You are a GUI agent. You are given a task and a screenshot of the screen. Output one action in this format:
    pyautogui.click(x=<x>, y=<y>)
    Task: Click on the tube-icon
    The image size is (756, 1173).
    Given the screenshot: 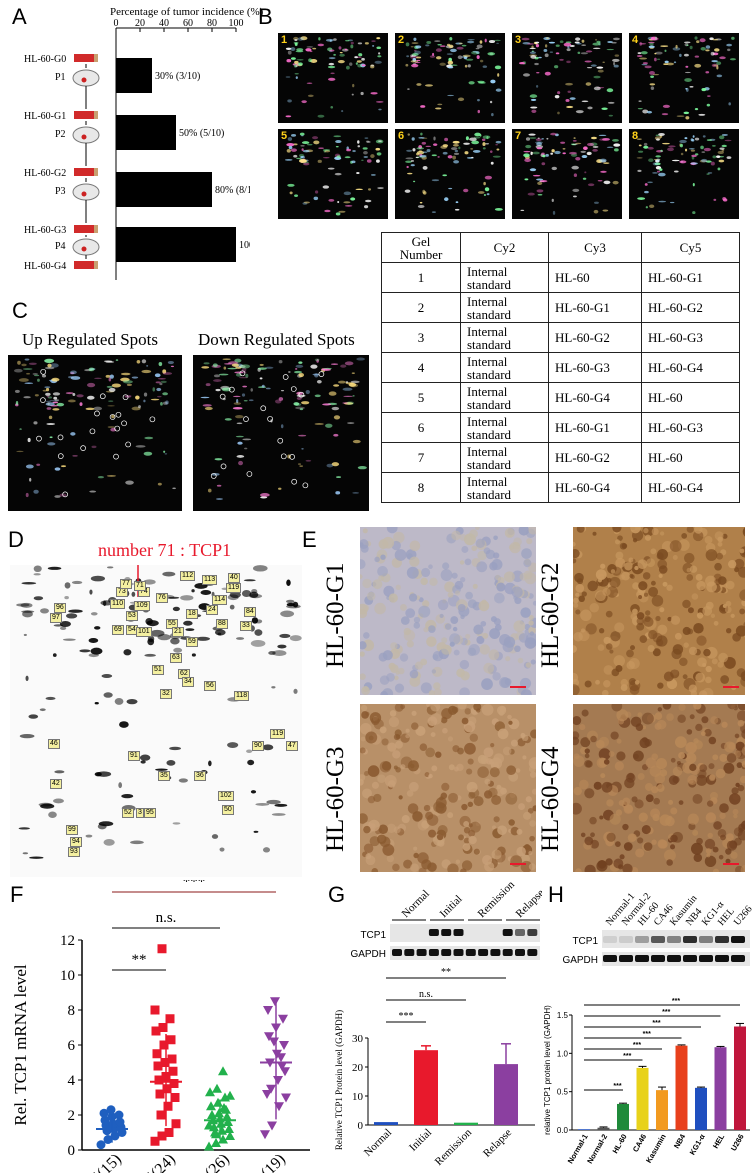 What is the action you would take?
    pyautogui.click(x=85, y=229)
    